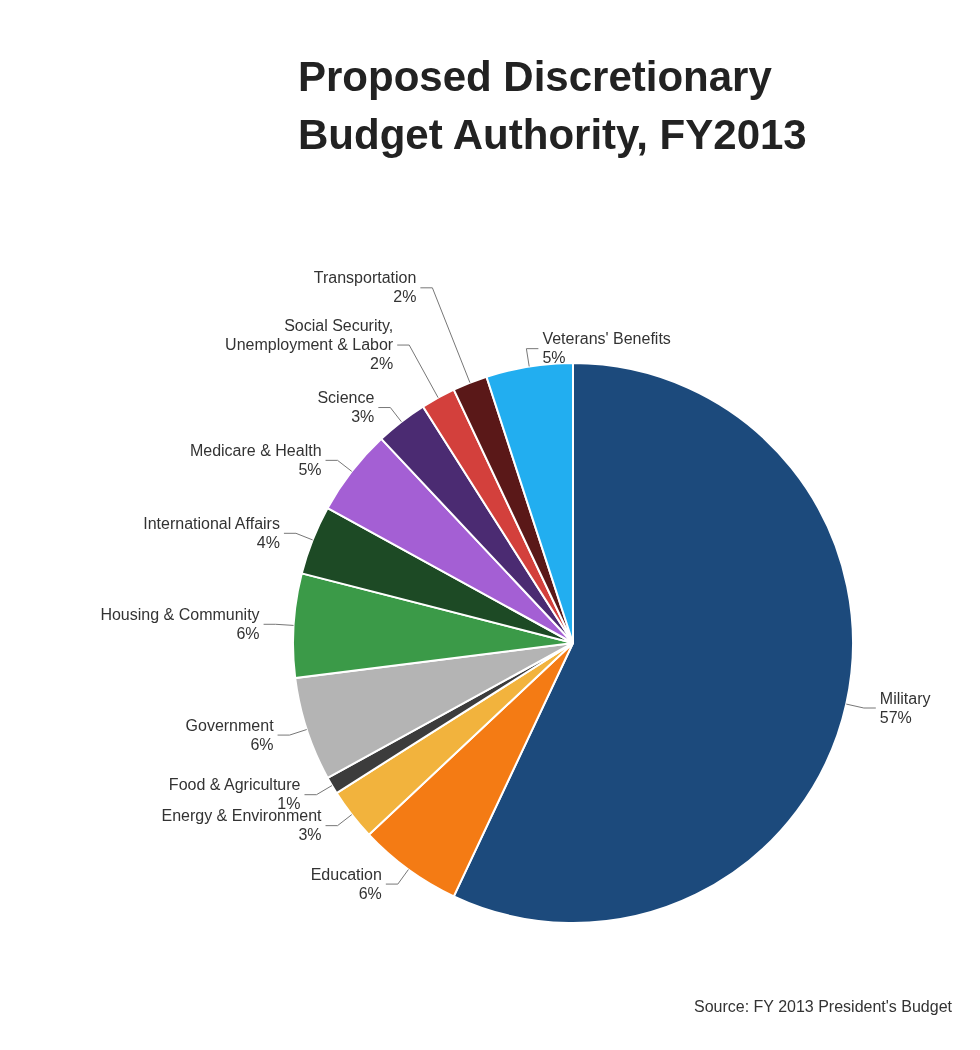 The height and width of the screenshot is (1050, 980). What do you see at coordinates (365, 278) in the screenshot?
I see `slice-label: Transportation` at bounding box center [365, 278].